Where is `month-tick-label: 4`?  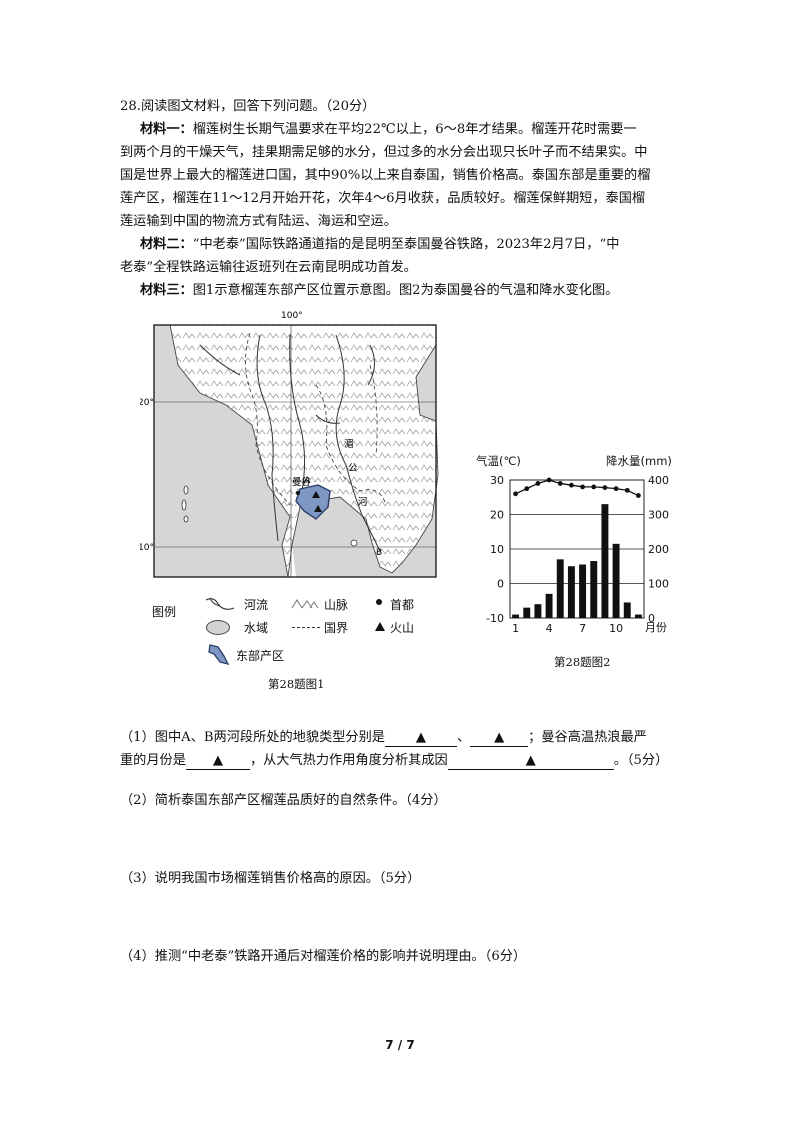 month-tick-label: 4 is located at coordinates (549, 628).